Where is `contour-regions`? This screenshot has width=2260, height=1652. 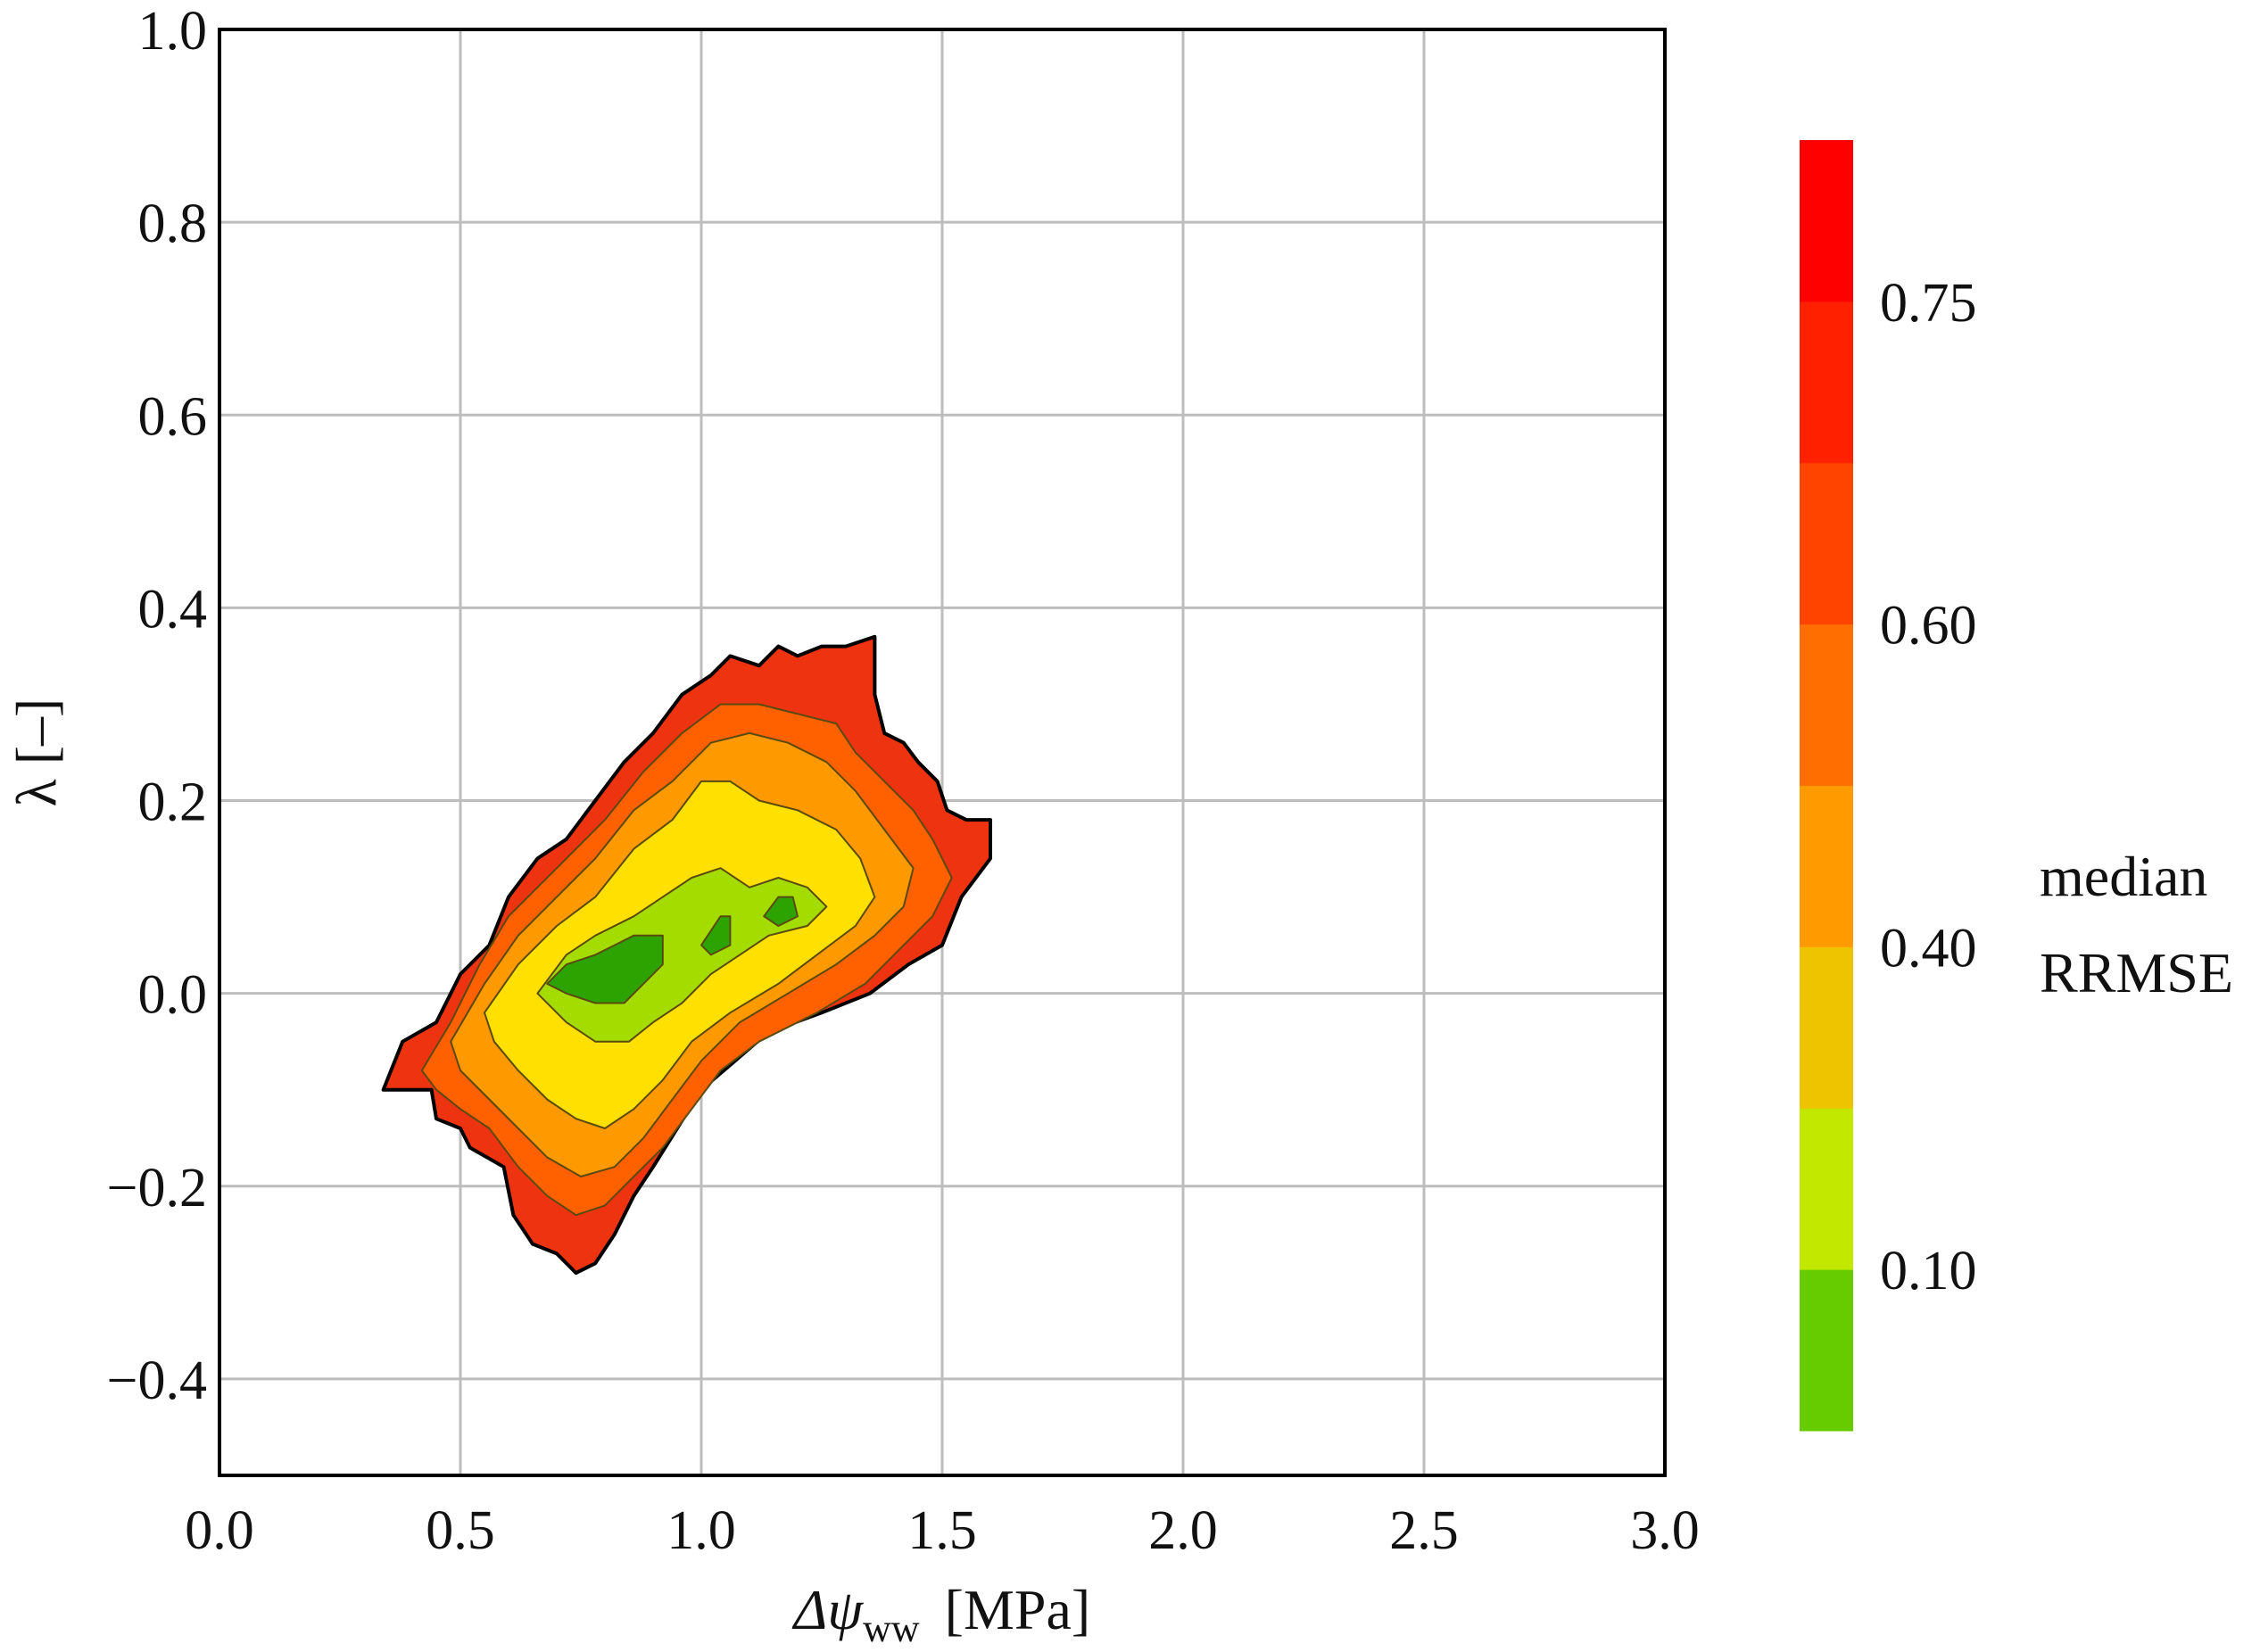
contour-regions is located at coordinates (686, 955).